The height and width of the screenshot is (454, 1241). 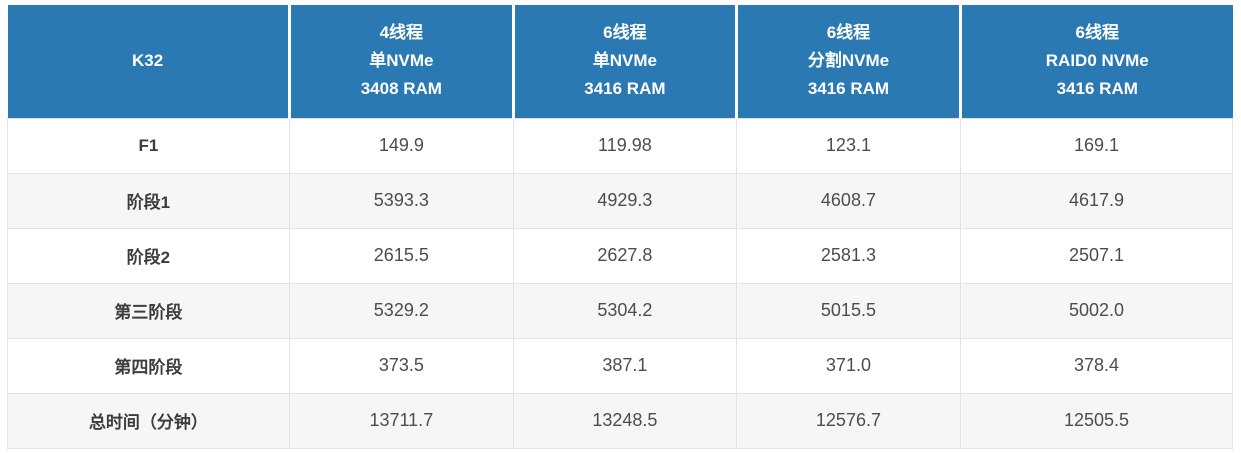 What do you see at coordinates (1096, 145) in the screenshot?
I see `cell-value: 169.1` at bounding box center [1096, 145].